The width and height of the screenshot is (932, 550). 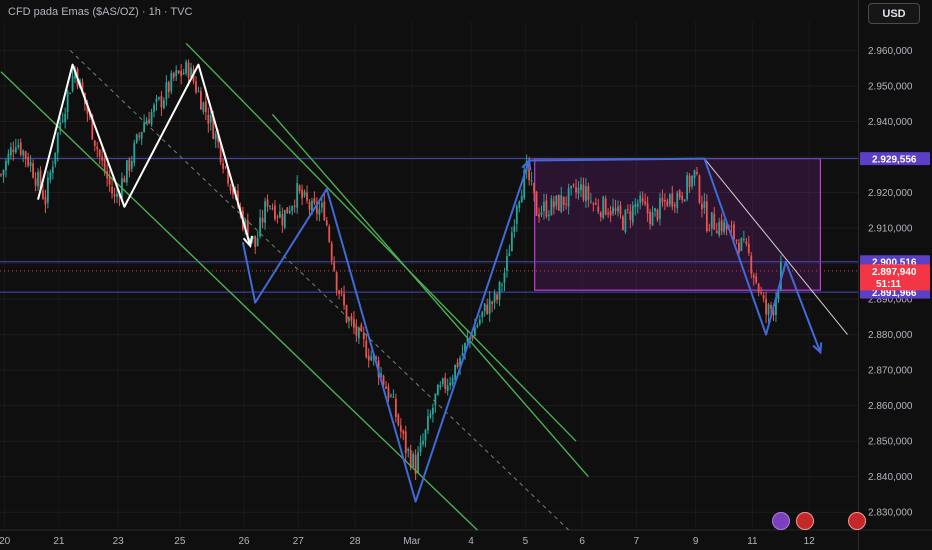 I want to click on x-tick-label: 7, so click(x=637, y=541).